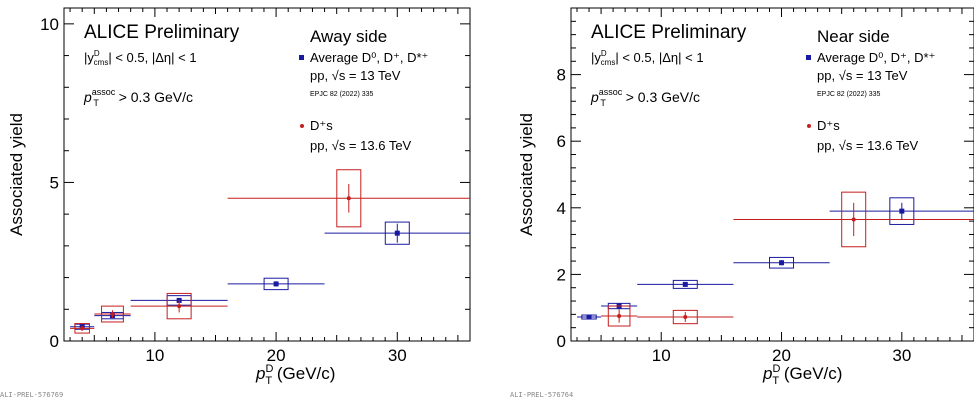  I want to click on y-tick-label: 5, so click(54, 182).